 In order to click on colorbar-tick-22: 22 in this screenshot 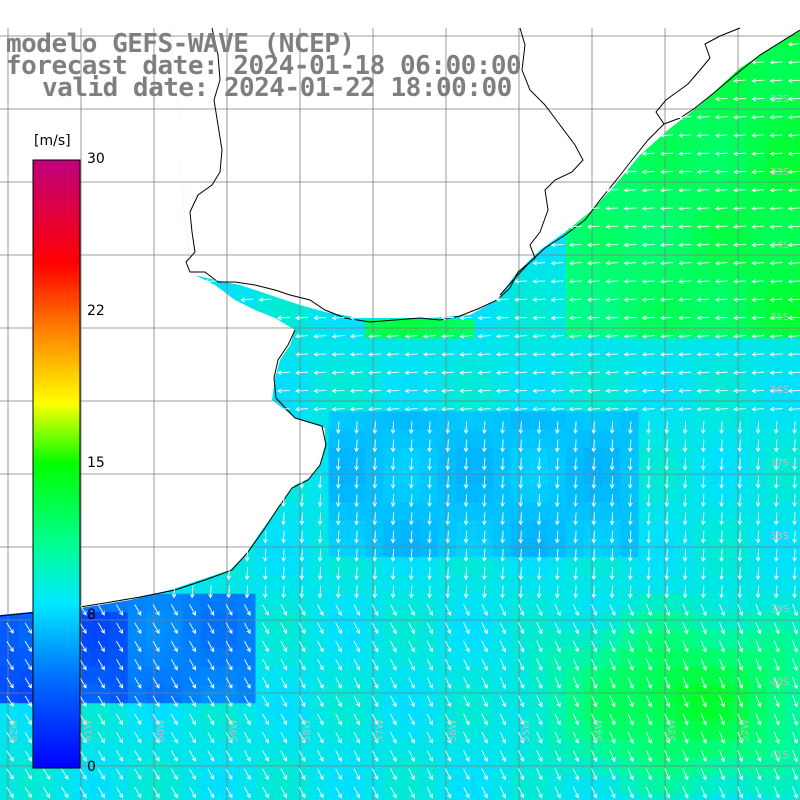, I will do `click(96, 311)`.